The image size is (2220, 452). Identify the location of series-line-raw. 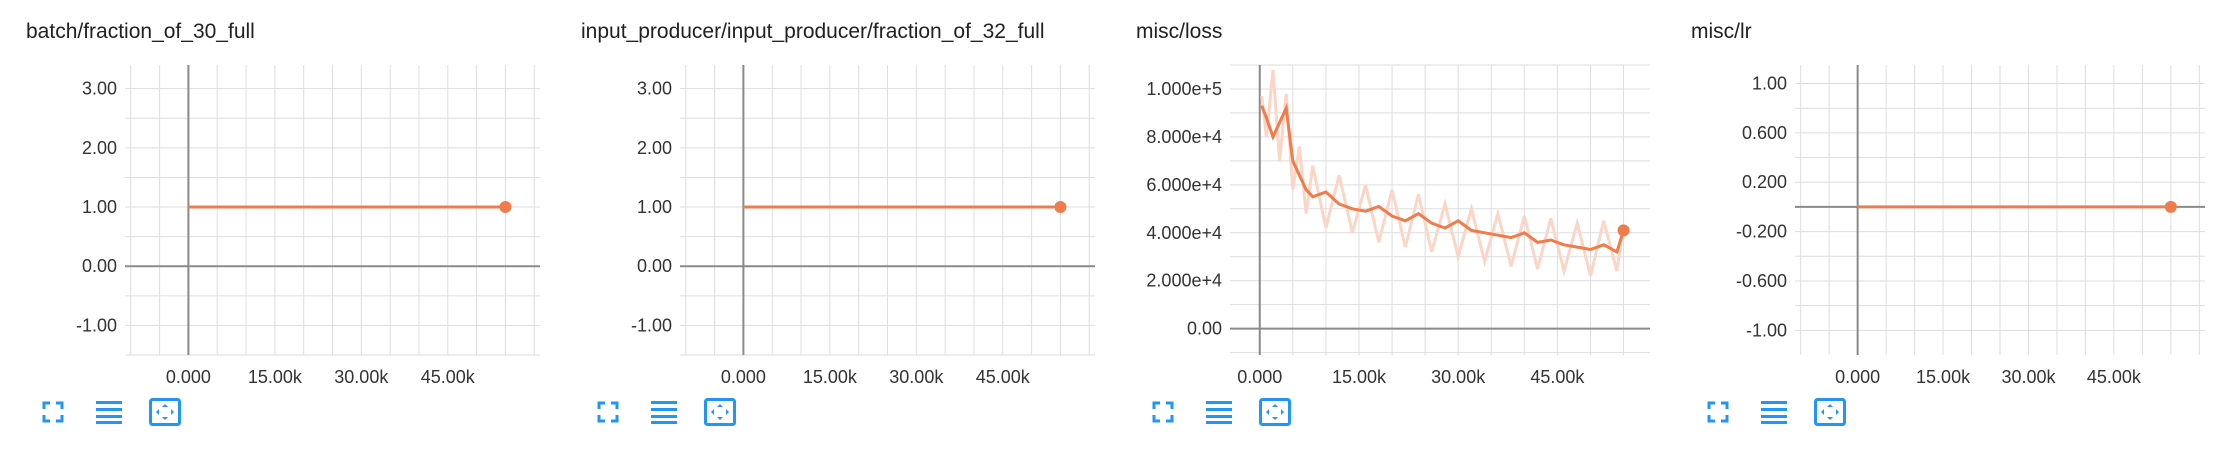
(1442, 173).